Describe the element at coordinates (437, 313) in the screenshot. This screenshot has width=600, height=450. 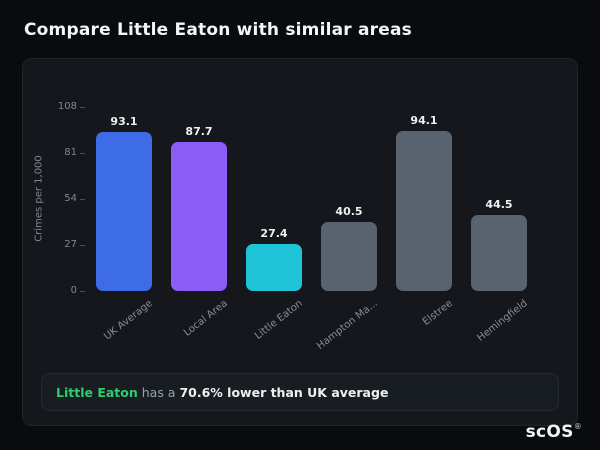
I see `x-axis-label: Elstree` at that location.